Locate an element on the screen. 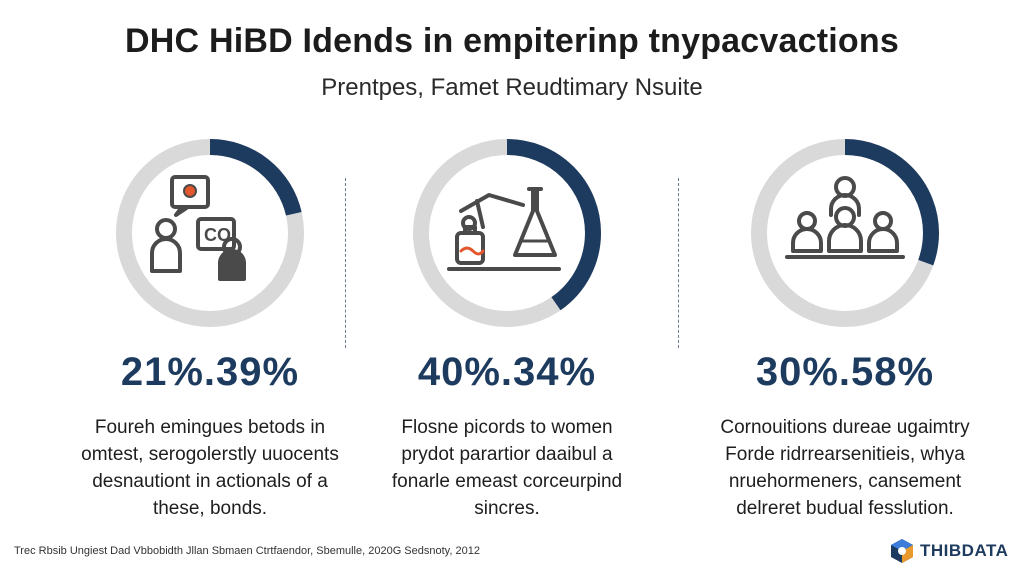  stat-value-2: 40%.34% is located at coordinates (507, 372).